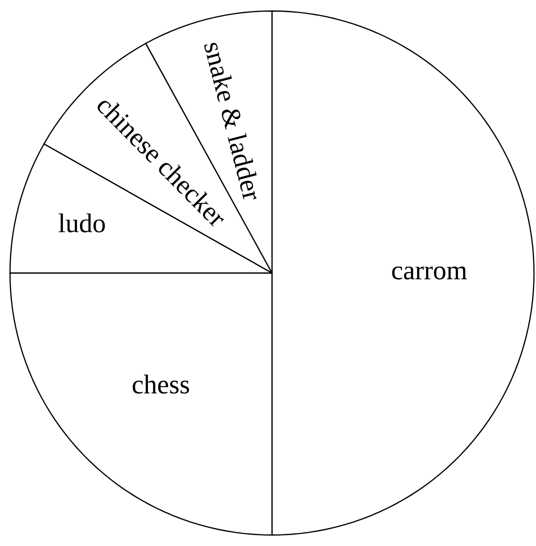  What do you see at coordinates (429, 273) in the screenshot?
I see `slice-label: carrom` at bounding box center [429, 273].